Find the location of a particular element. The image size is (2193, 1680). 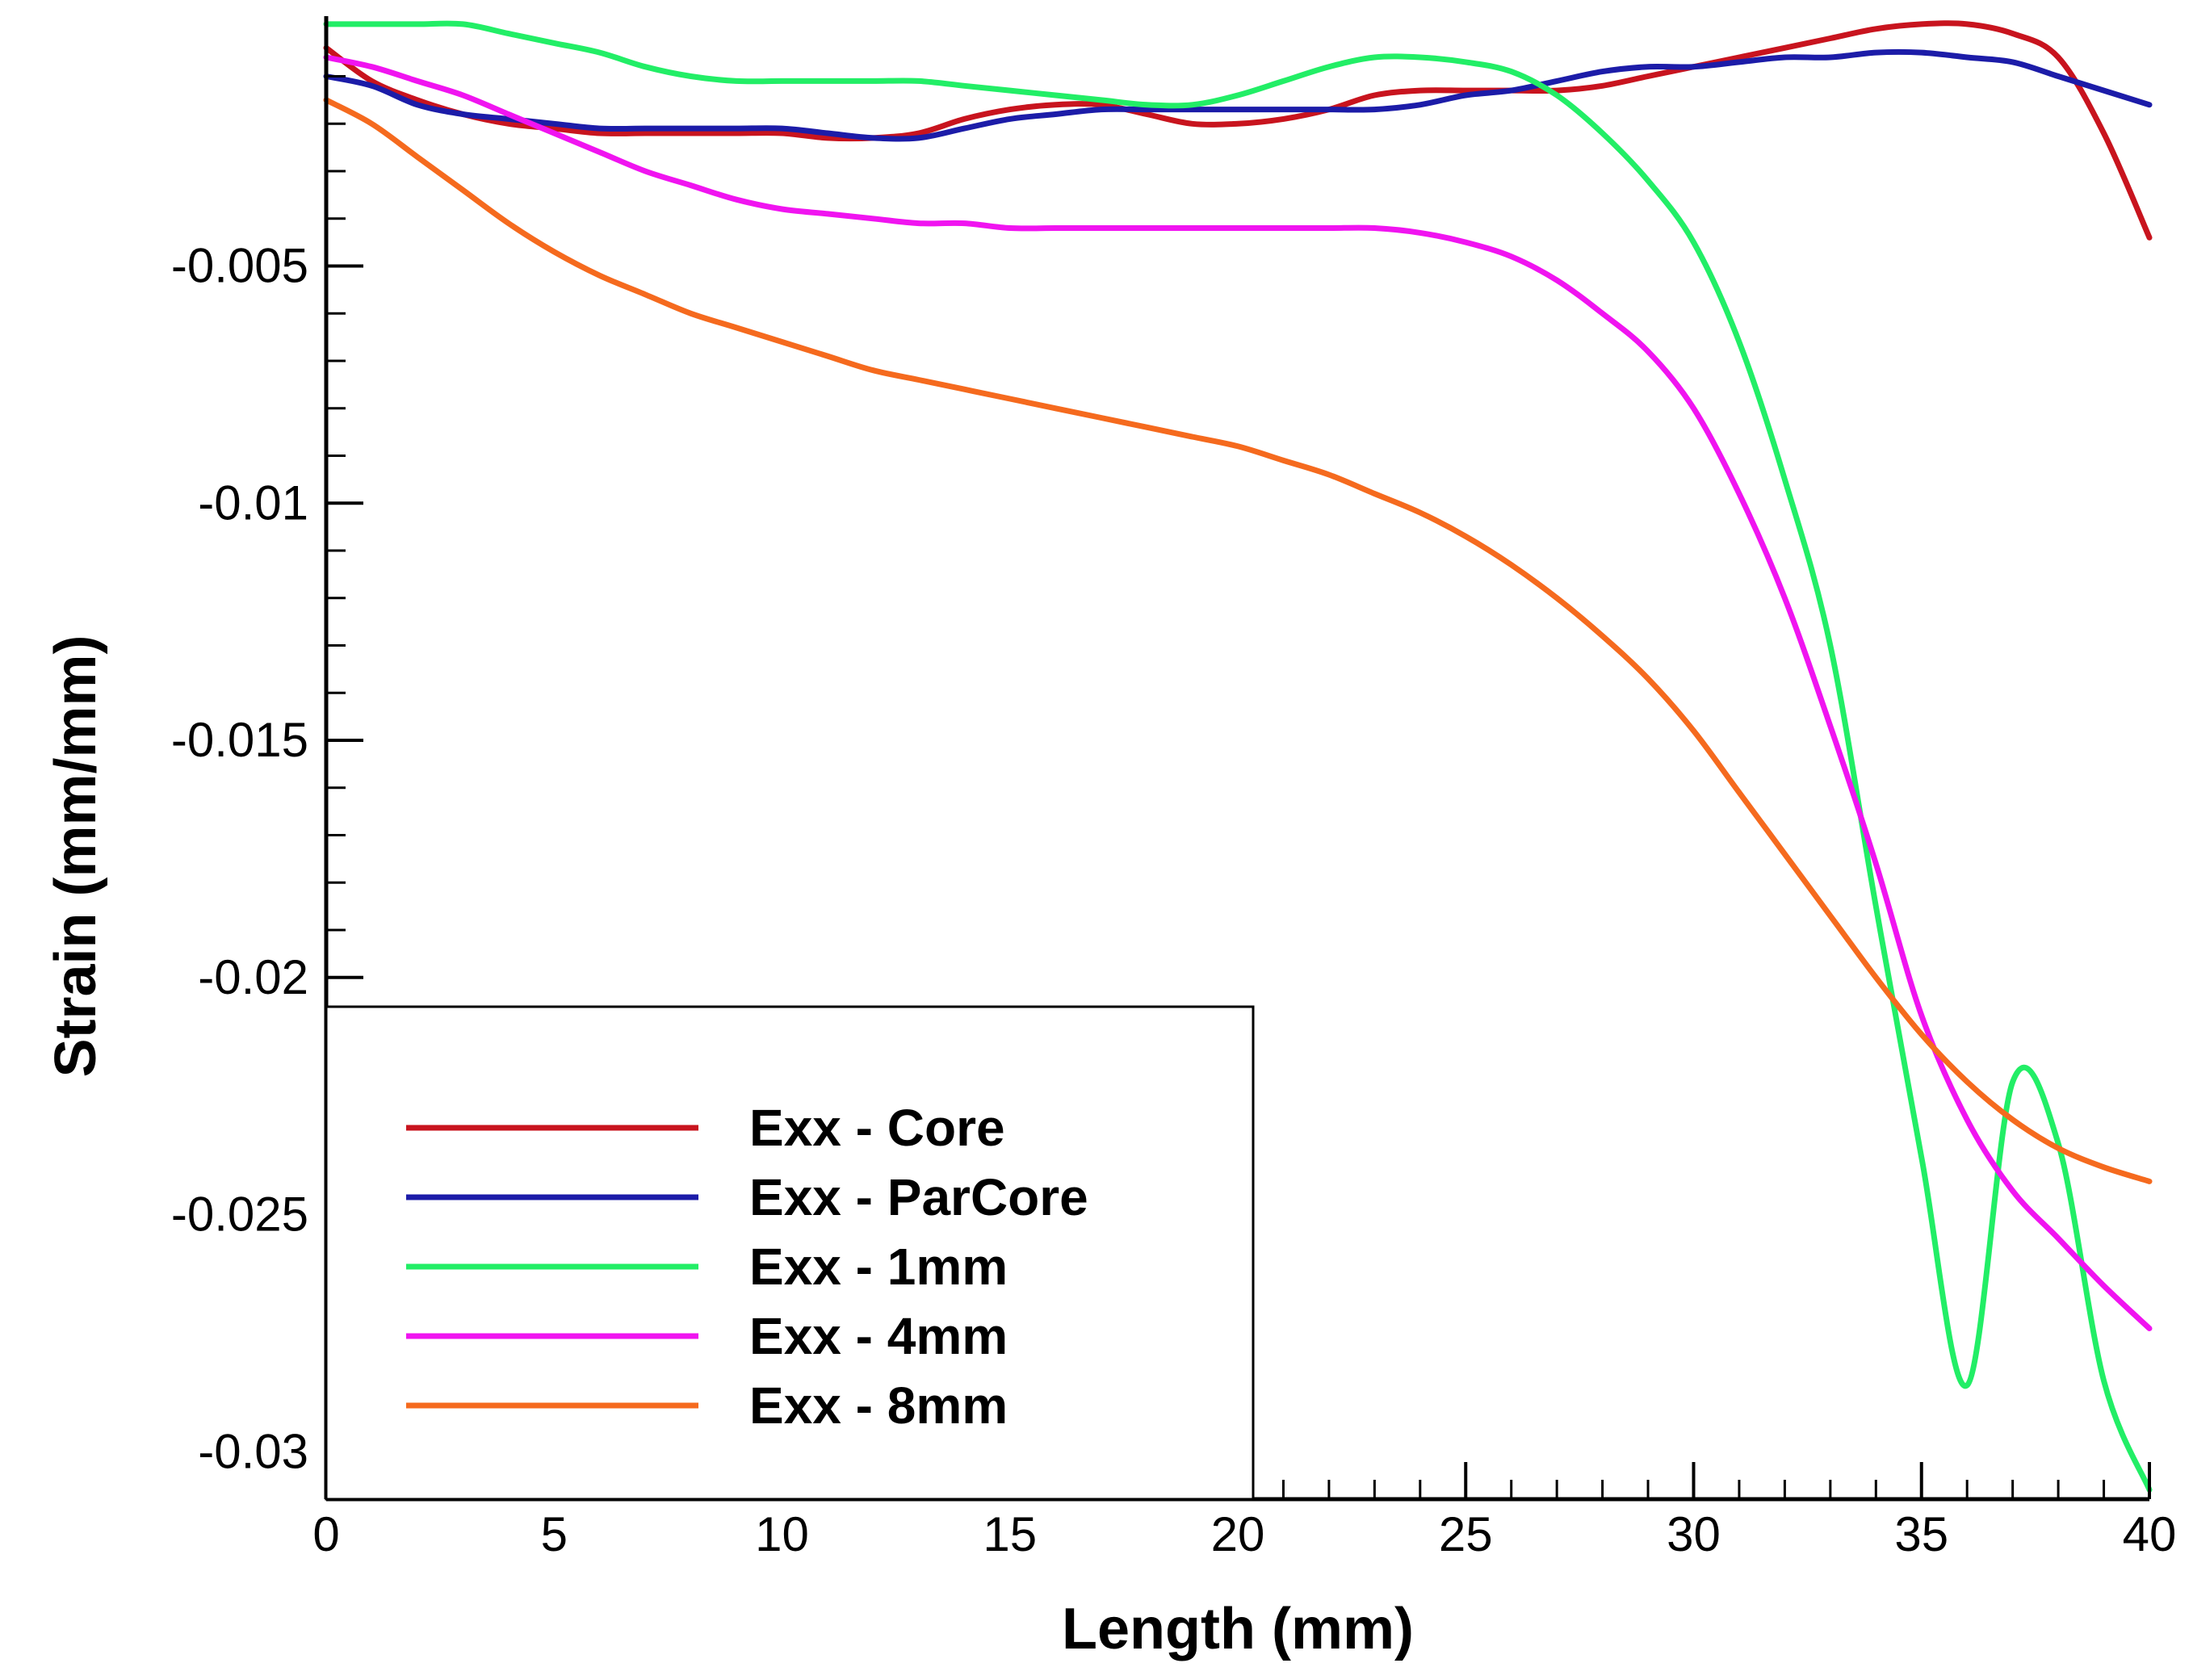

x-tick-label: 0 is located at coordinates (325, 1534).